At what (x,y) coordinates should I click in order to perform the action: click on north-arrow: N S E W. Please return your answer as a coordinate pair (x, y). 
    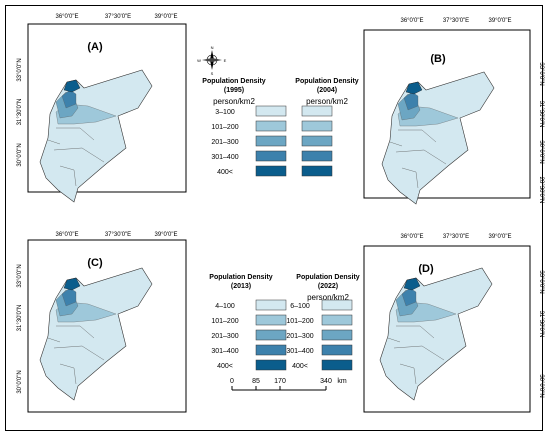
    Looking at the image, I should click on (212, 60).